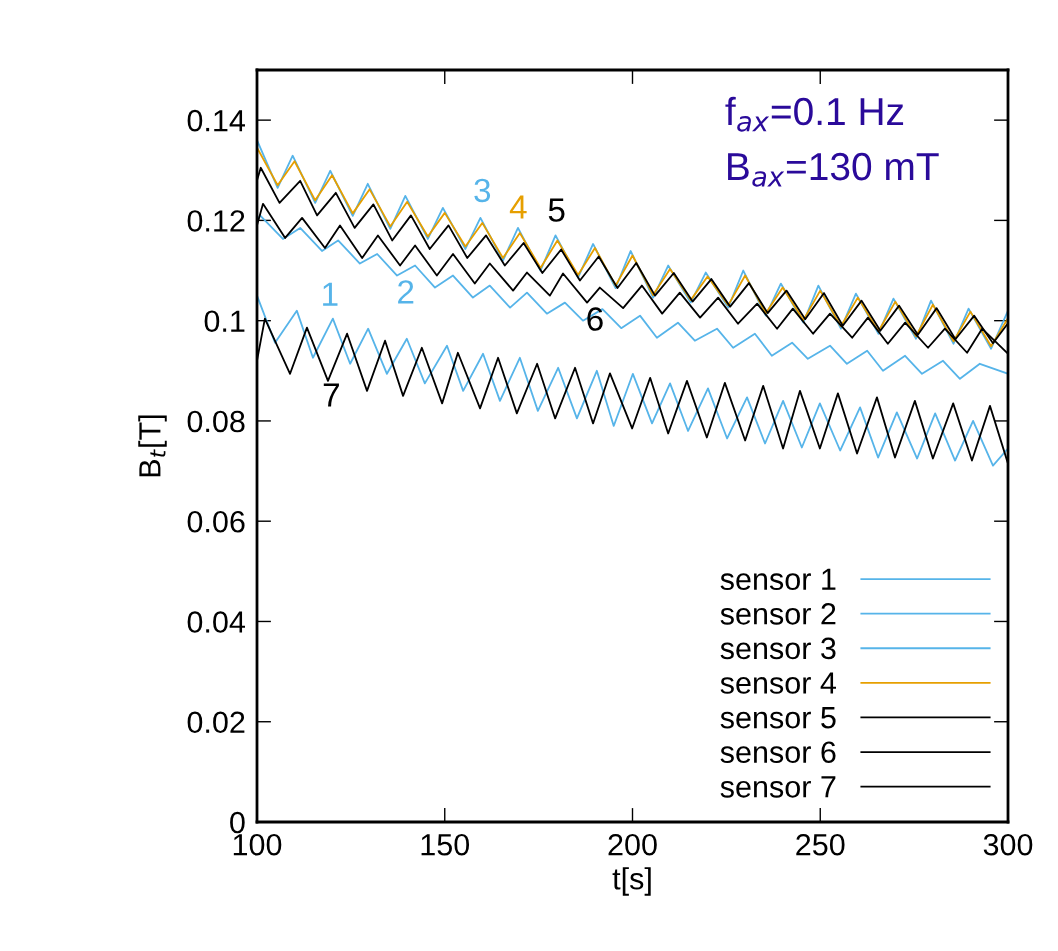 The width and height of the screenshot is (1058, 951). I want to click on annotation: 1, so click(330, 294).